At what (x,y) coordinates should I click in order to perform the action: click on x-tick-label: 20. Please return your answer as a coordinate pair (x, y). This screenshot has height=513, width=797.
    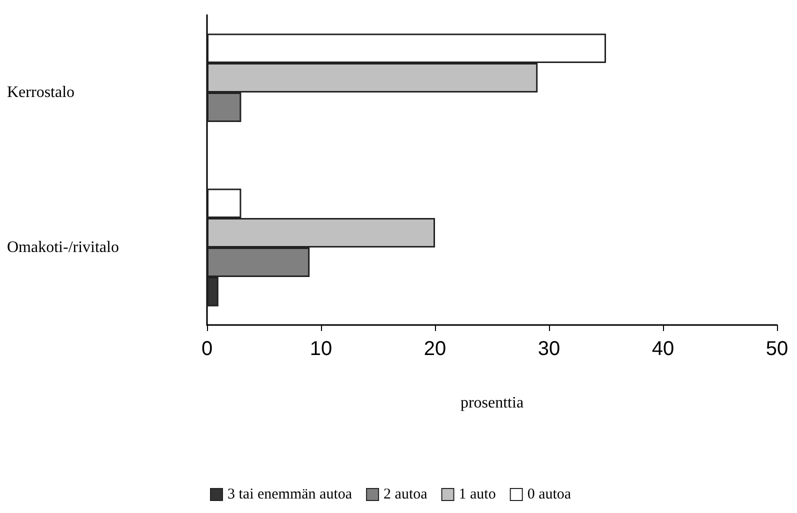
    Looking at the image, I should click on (435, 349).